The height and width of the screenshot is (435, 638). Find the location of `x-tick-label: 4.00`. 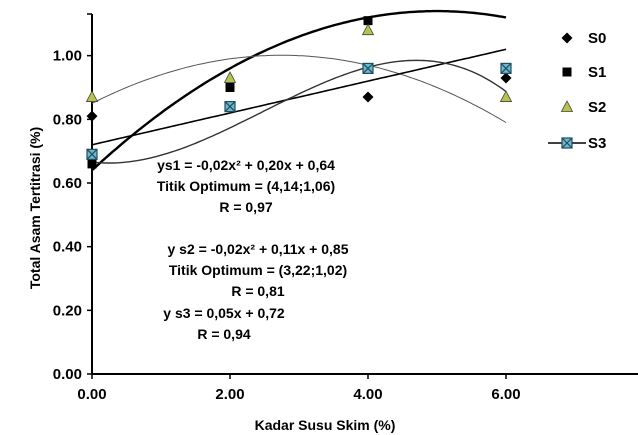

x-tick-label: 4.00 is located at coordinates (367, 394).